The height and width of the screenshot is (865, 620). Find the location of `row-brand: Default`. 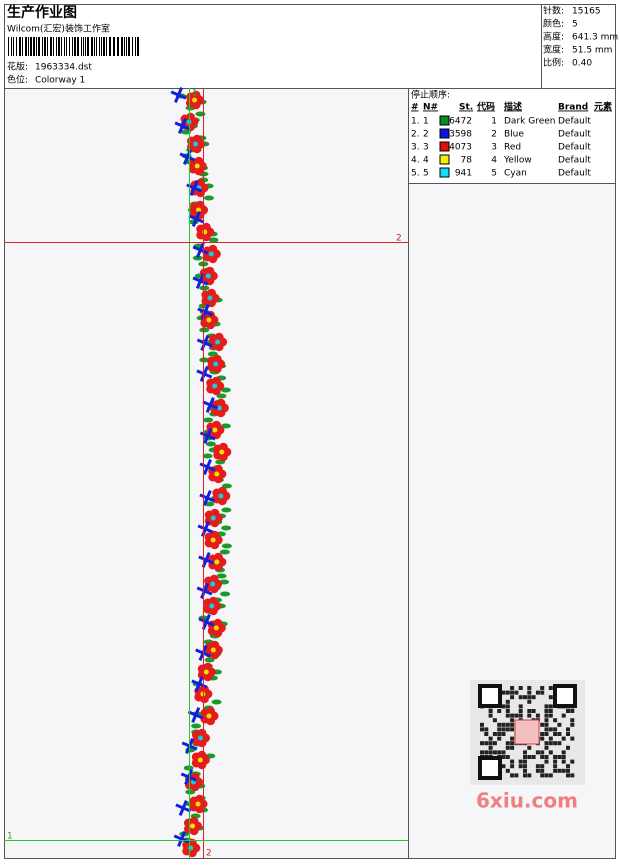

row-brand: Default is located at coordinates (574, 161).